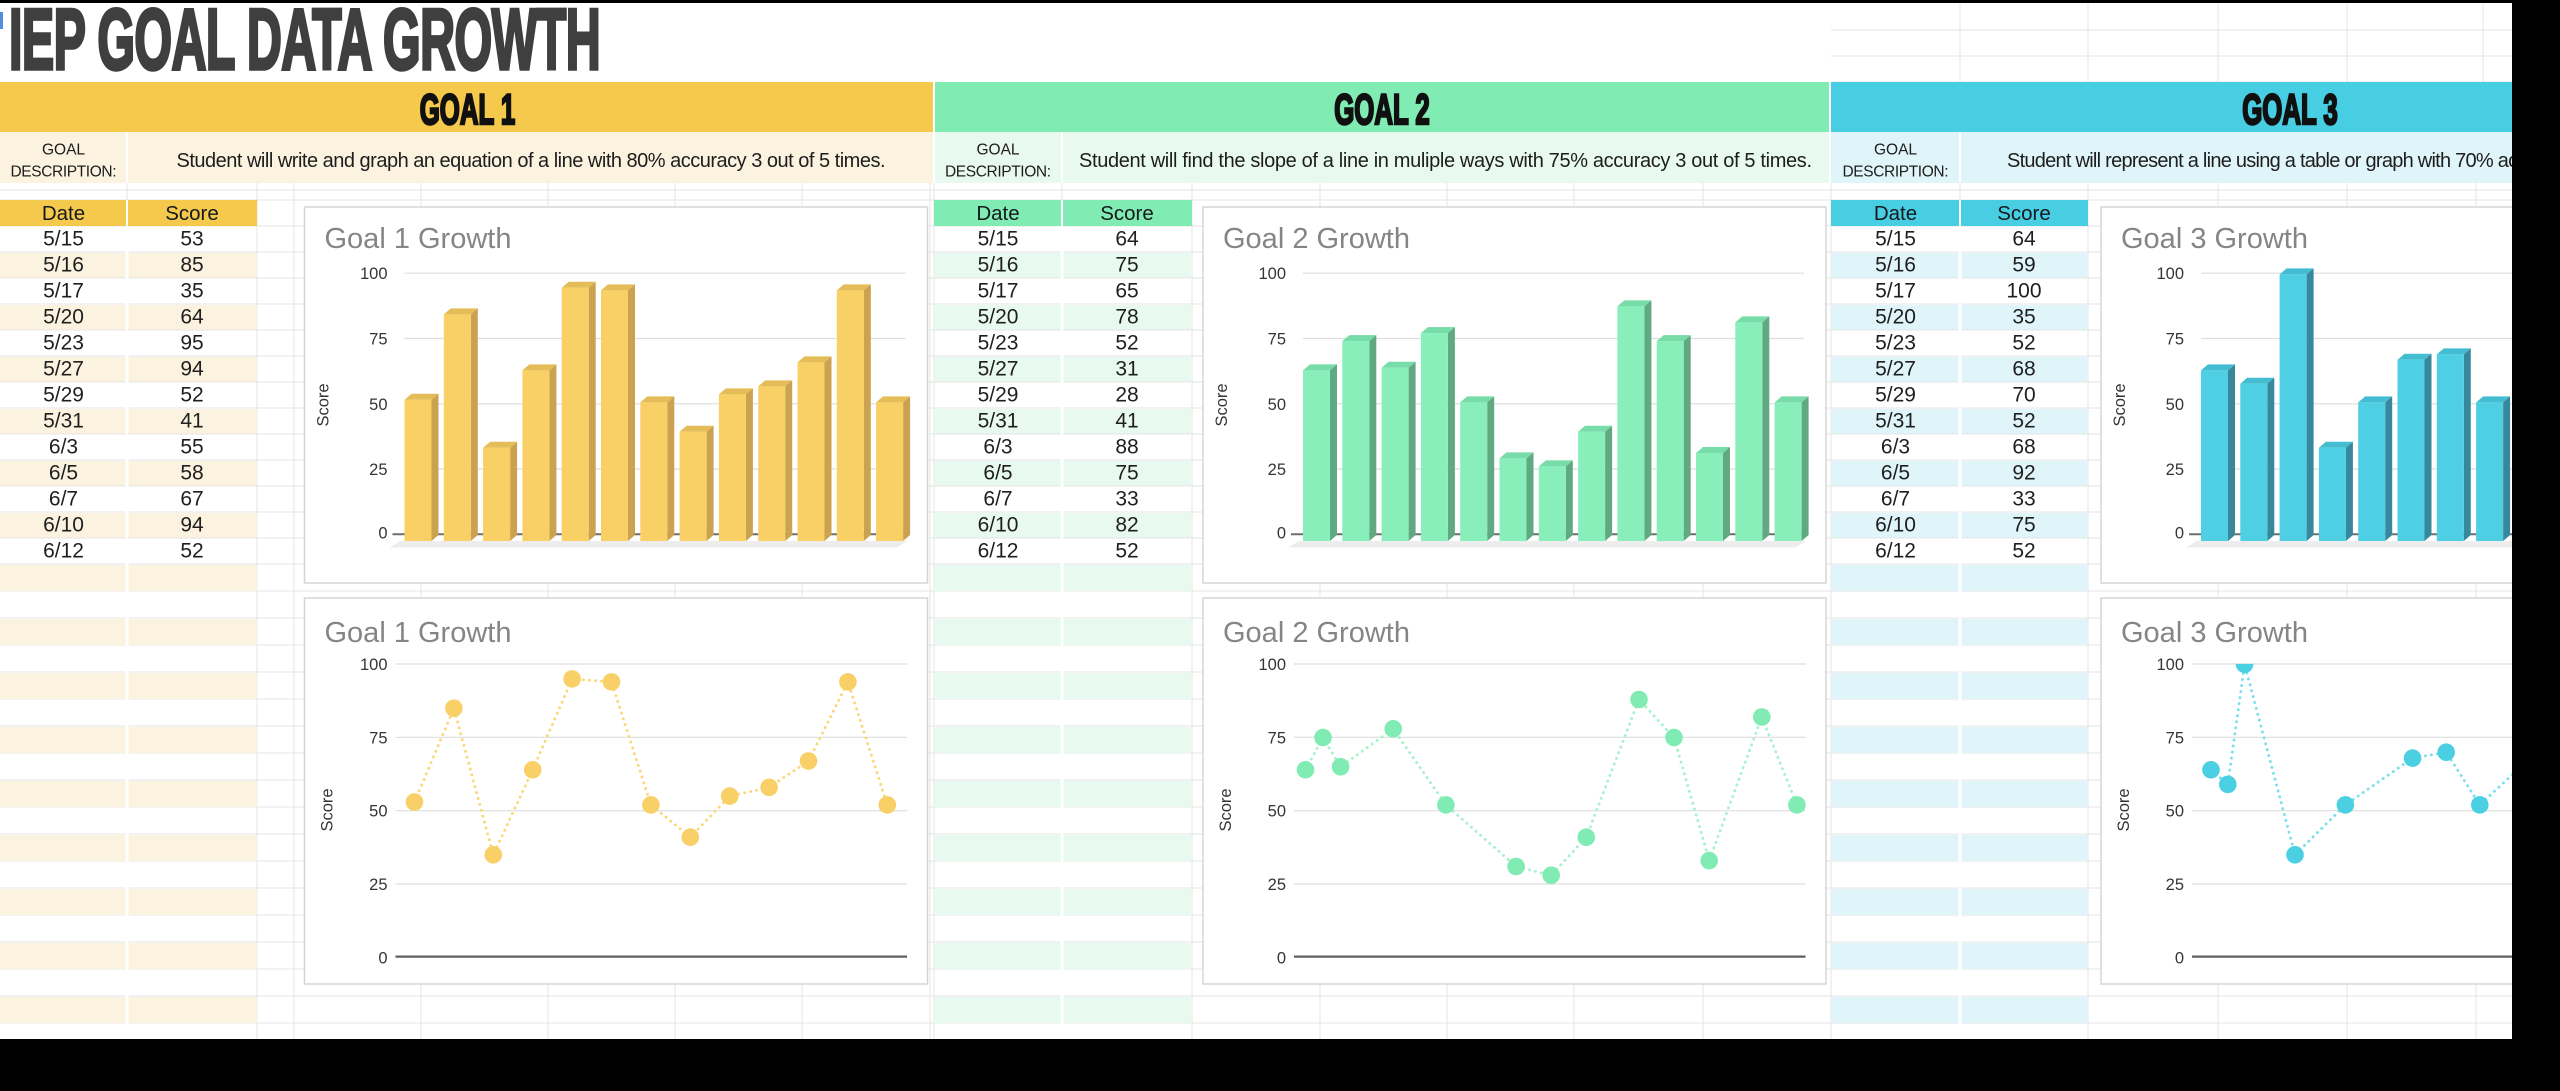  What do you see at coordinates (191, 473) in the screenshot?
I see `svg-text: 58` at bounding box center [191, 473].